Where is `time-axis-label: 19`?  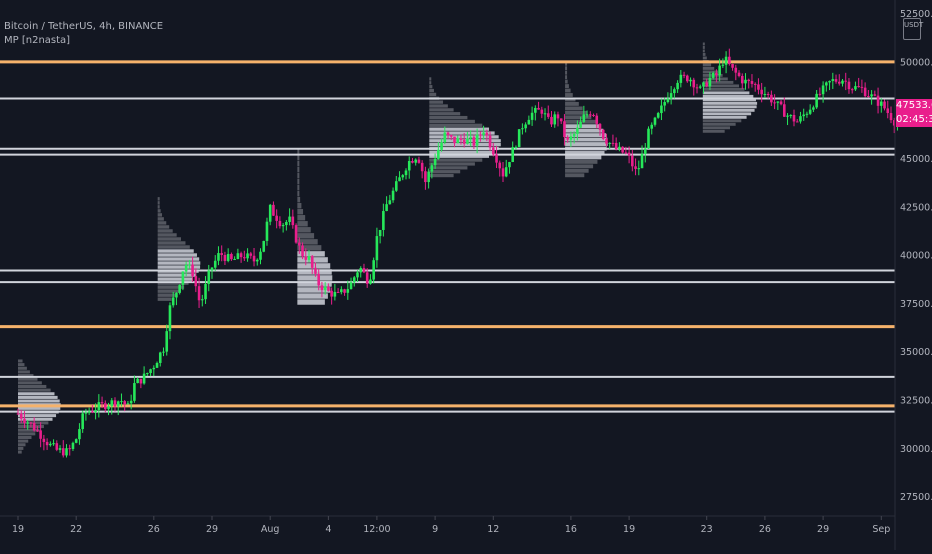
time-axis-label: 19 is located at coordinates (629, 529).